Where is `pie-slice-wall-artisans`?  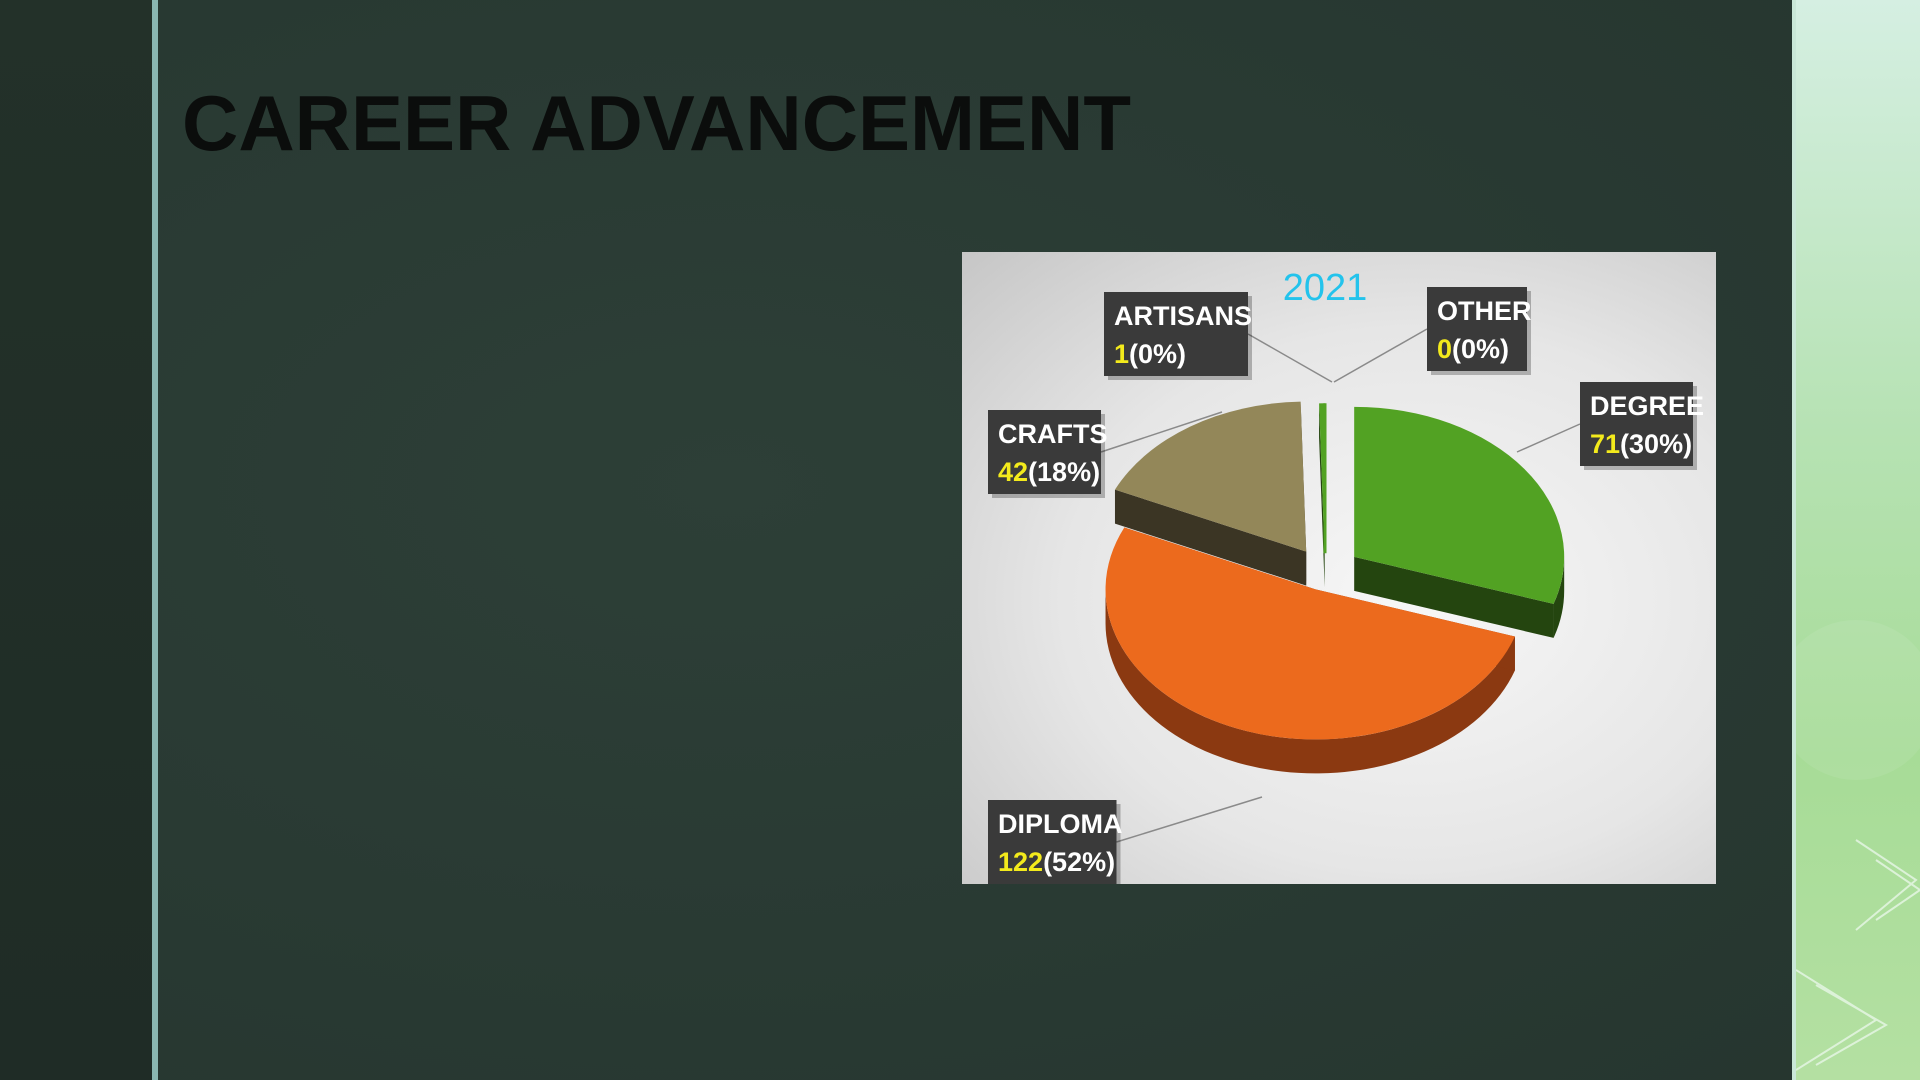
pie-slice-wall-artisans is located at coordinates (1322, 495).